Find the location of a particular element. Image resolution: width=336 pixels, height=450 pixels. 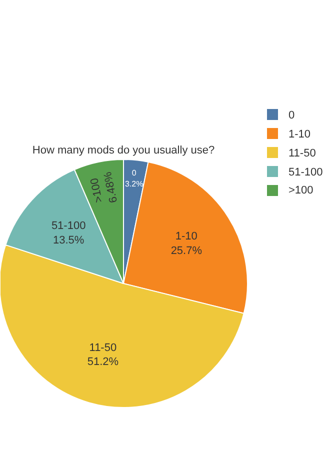

slice-label: 11-50 is located at coordinates (103, 348).